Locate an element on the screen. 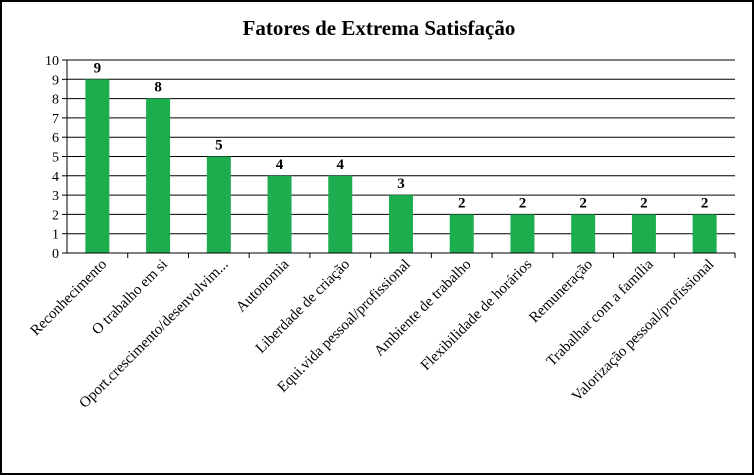 The width and height of the screenshot is (754, 475). data-label-4: 4 is located at coordinates (280, 165).